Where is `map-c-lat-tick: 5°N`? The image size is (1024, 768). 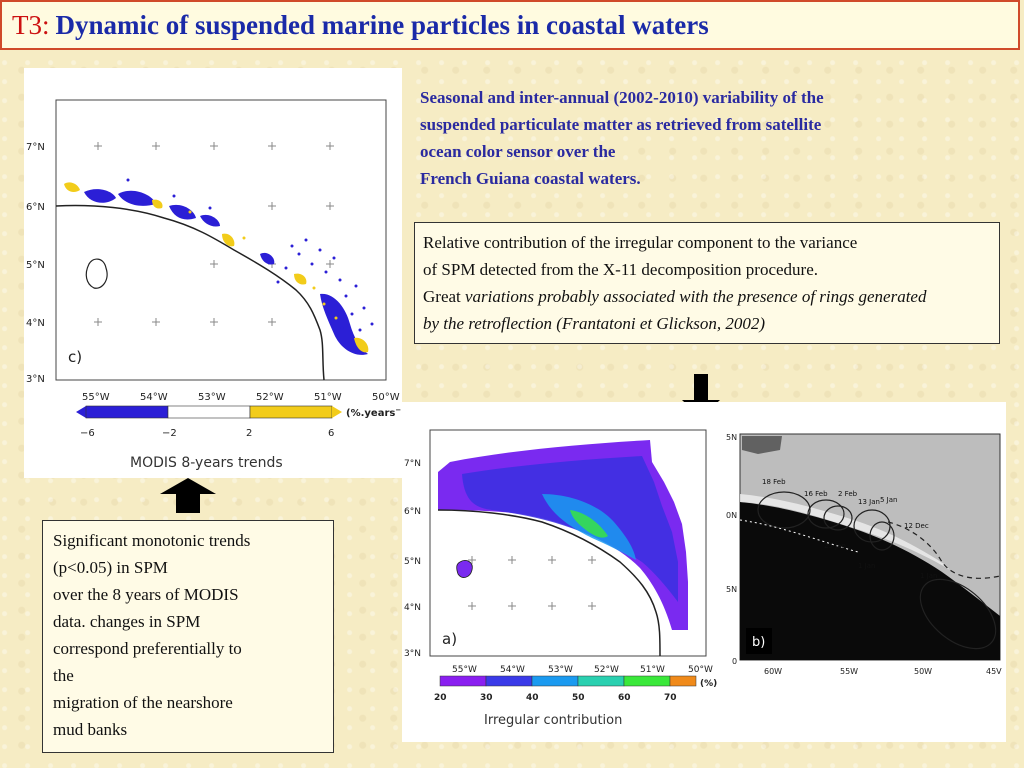 map-c-lat-tick: 5°N is located at coordinates (35, 265).